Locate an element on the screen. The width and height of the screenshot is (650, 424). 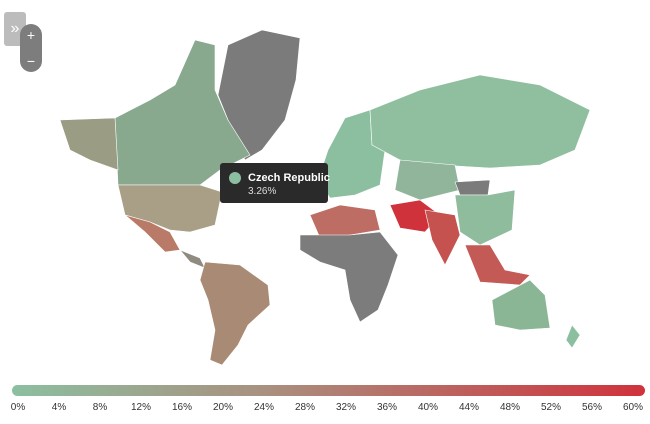
legend-tick-label: 24% is located at coordinates (264, 407).